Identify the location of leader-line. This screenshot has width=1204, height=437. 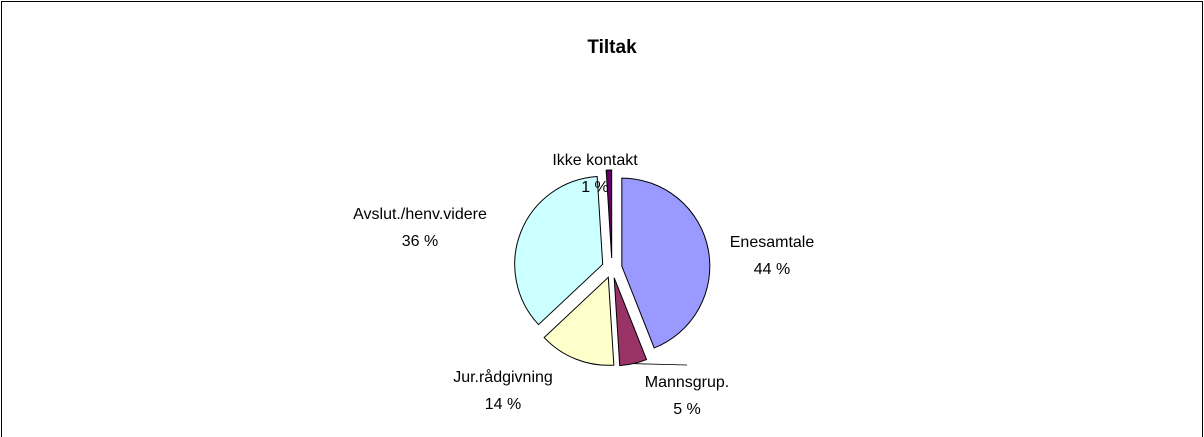
(660, 364).